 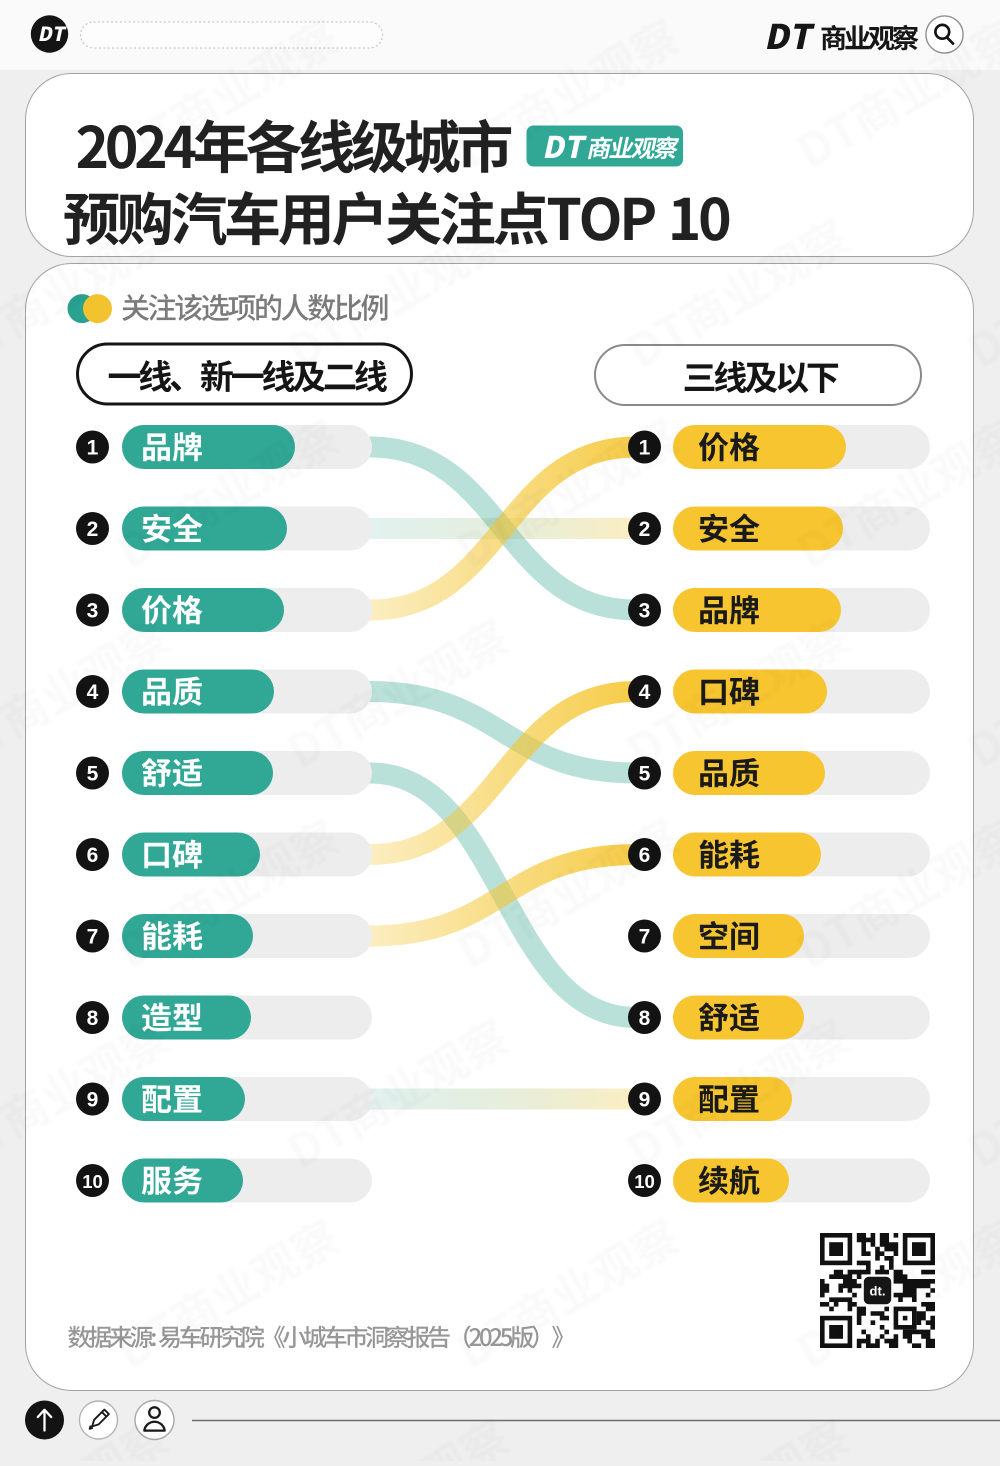 What do you see at coordinates (93, 855) in the screenshot?
I see `svg-text: 6` at bounding box center [93, 855].